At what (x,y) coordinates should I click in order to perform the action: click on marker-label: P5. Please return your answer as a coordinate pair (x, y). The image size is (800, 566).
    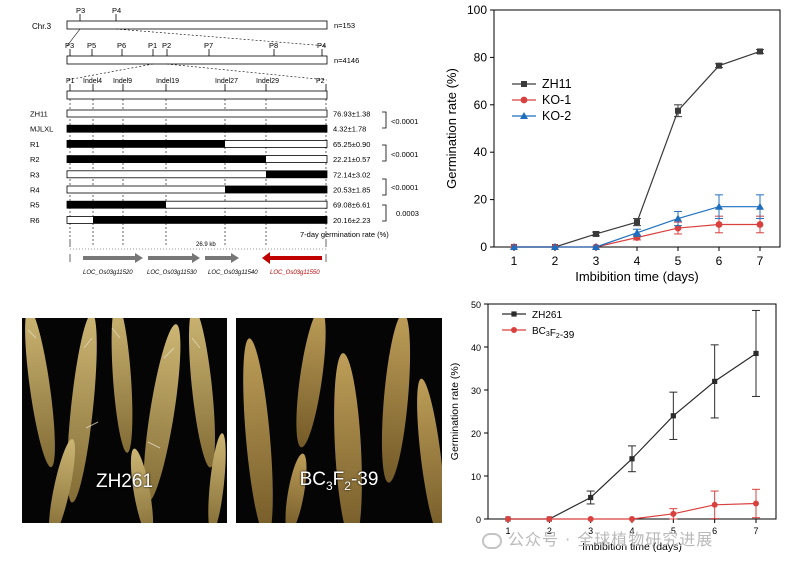
    Looking at the image, I should click on (91, 45).